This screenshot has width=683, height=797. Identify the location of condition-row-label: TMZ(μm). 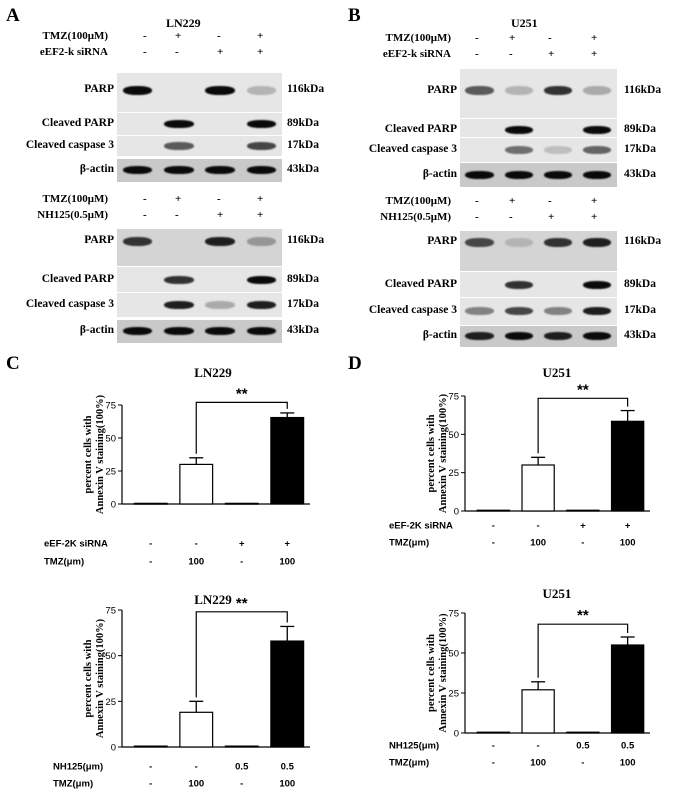
(409, 763).